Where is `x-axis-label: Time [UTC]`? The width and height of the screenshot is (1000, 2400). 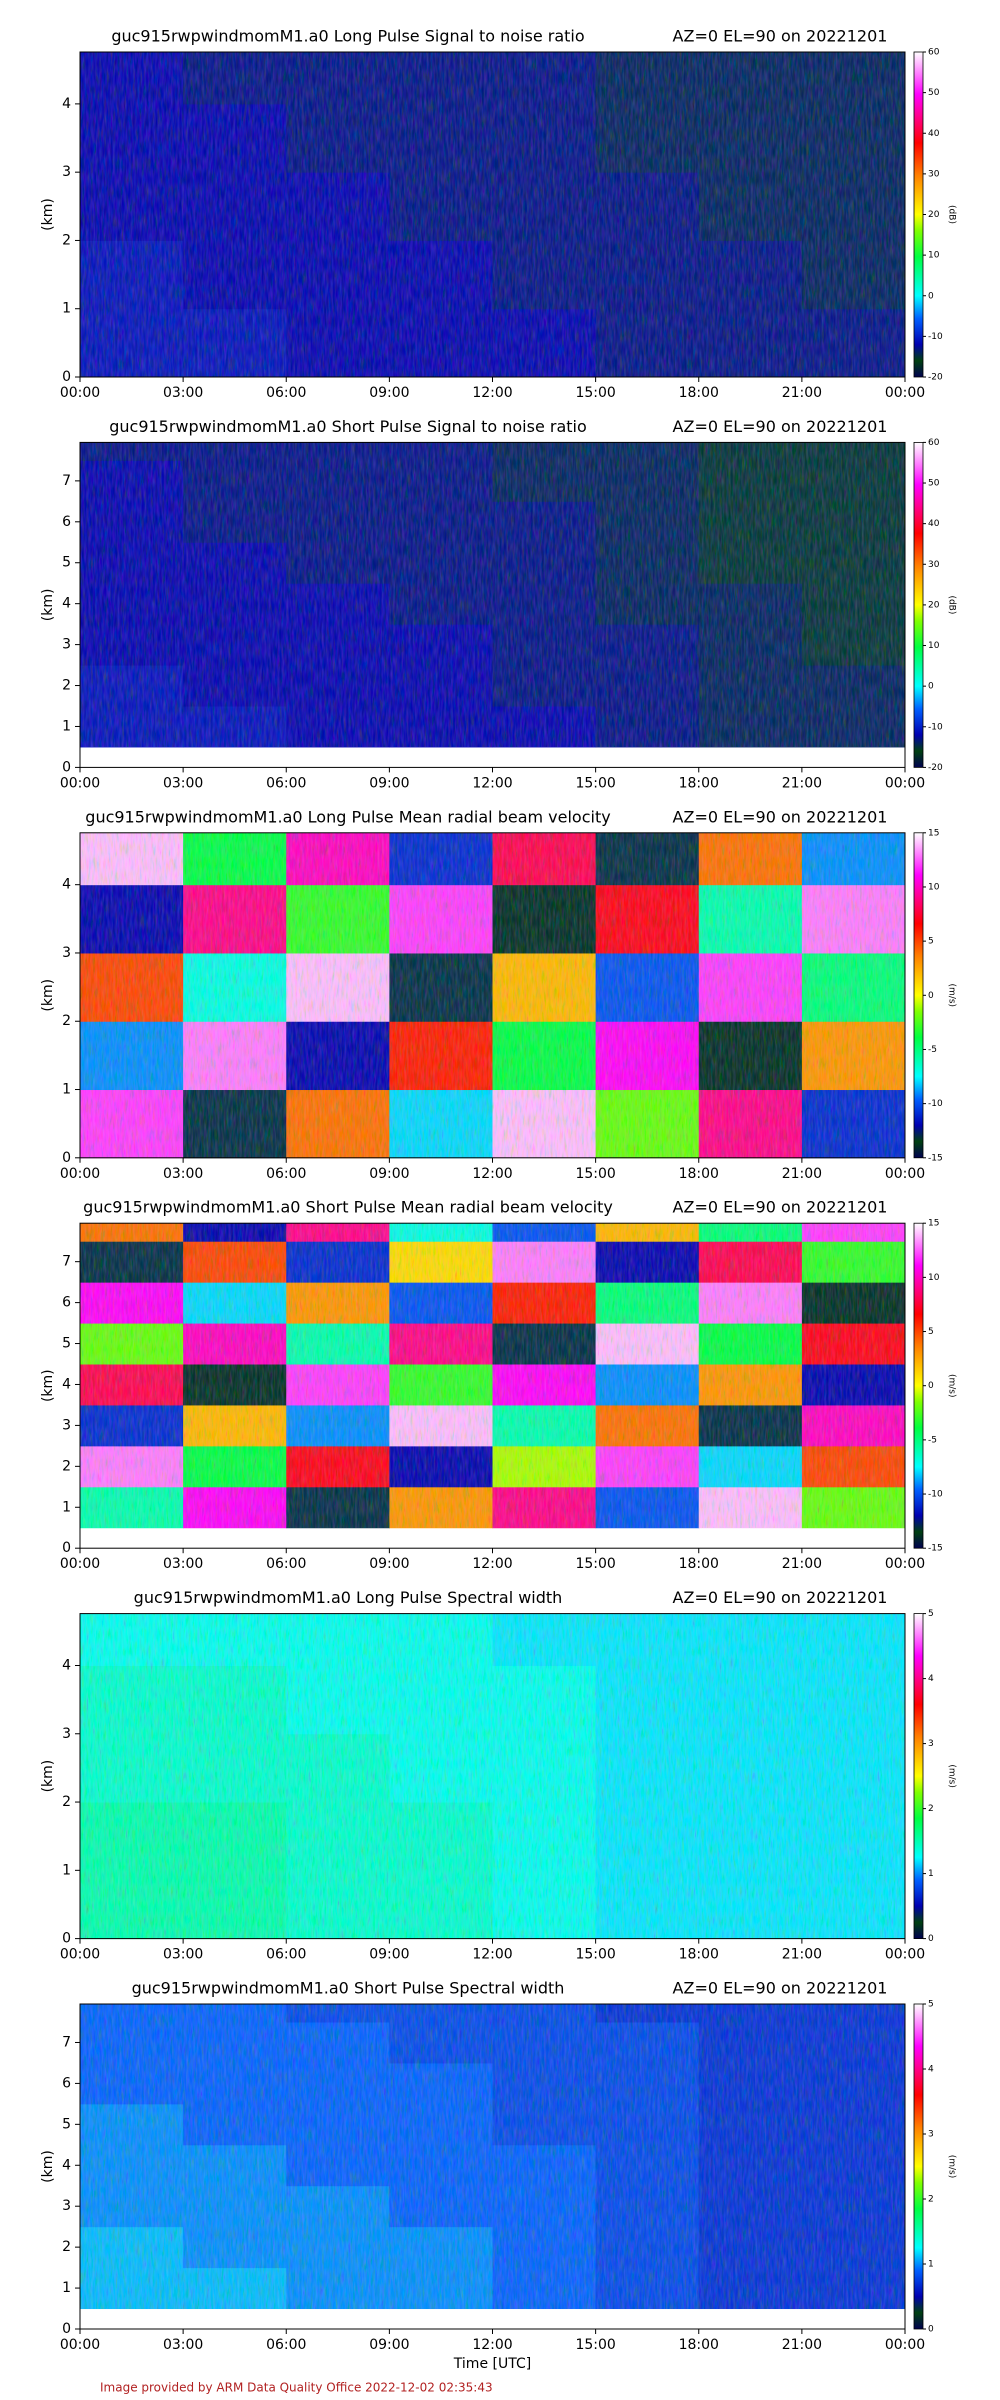 x-axis-label: Time [UTC] is located at coordinates (492, 2364).